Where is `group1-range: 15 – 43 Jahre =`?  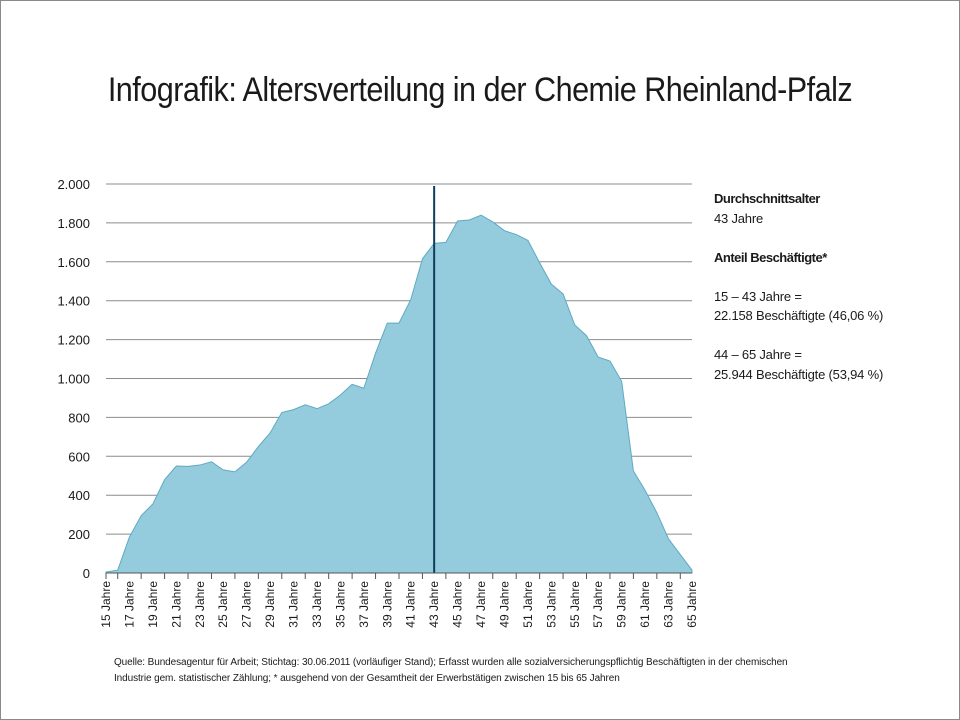 group1-range: 15 – 43 Jahre = is located at coordinates (758, 296).